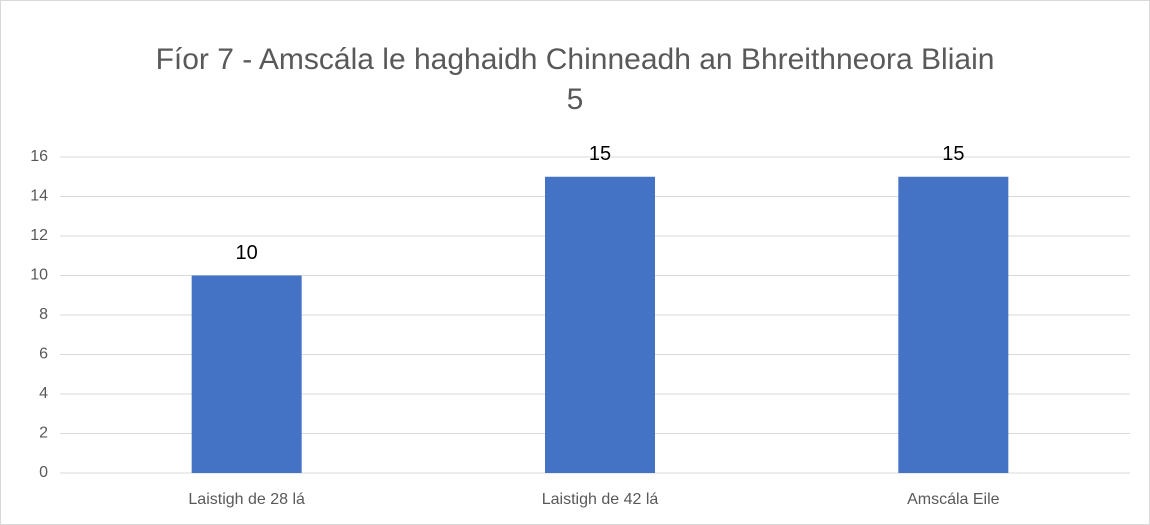 The width and height of the screenshot is (1150, 525). Describe the element at coordinates (247, 253) in the screenshot. I see `data-label: 10` at that location.